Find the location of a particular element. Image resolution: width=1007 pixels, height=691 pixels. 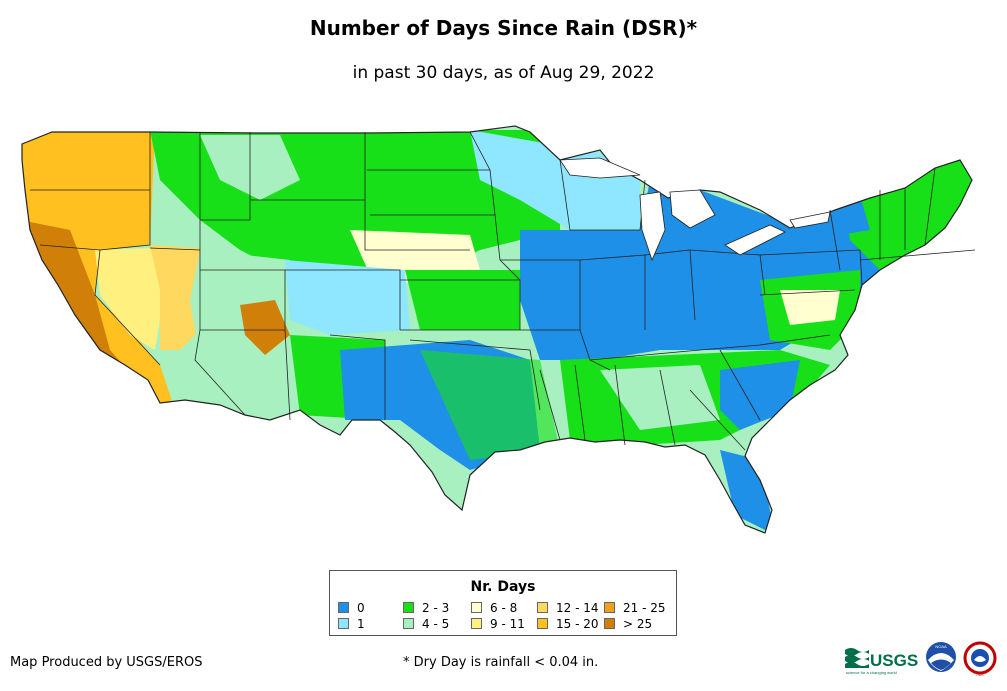

legend-label: 12 - 14 is located at coordinates (577, 608).